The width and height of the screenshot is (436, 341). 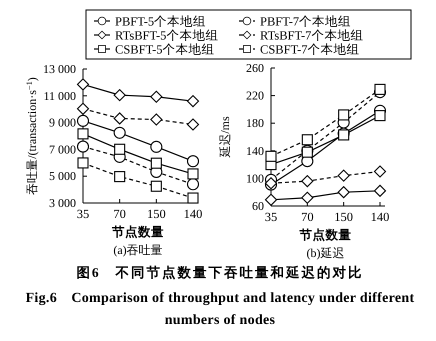 What do you see at coordinates (62, 203) in the screenshot?
I see `y-tick-label: 3 000` at bounding box center [62, 203].